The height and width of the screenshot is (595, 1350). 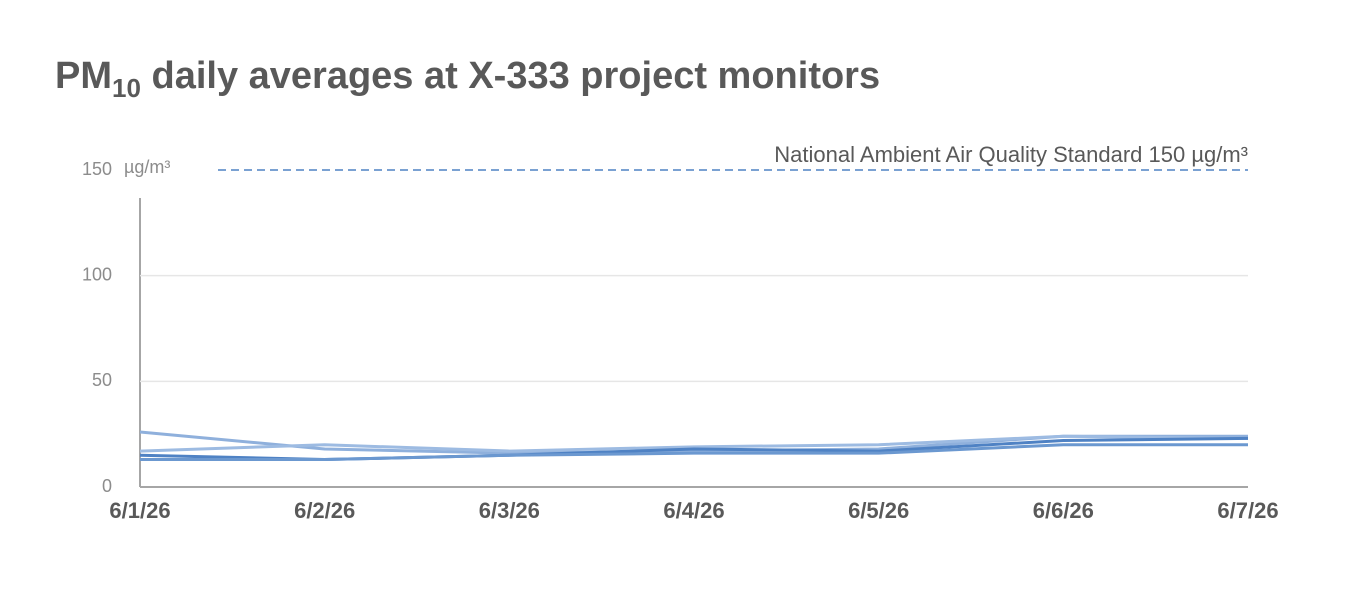 What do you see at coordinates (878, 510) in the screenshot?
I see `x-tick-label: 6/5/26` at bounding box center [878, 510].